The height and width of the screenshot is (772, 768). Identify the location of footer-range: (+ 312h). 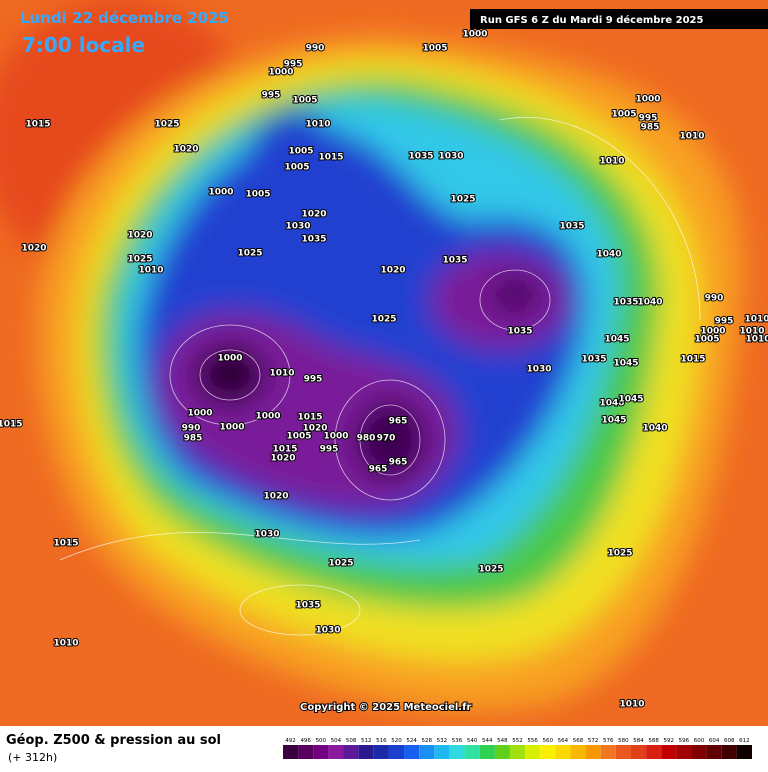
(32, 757).